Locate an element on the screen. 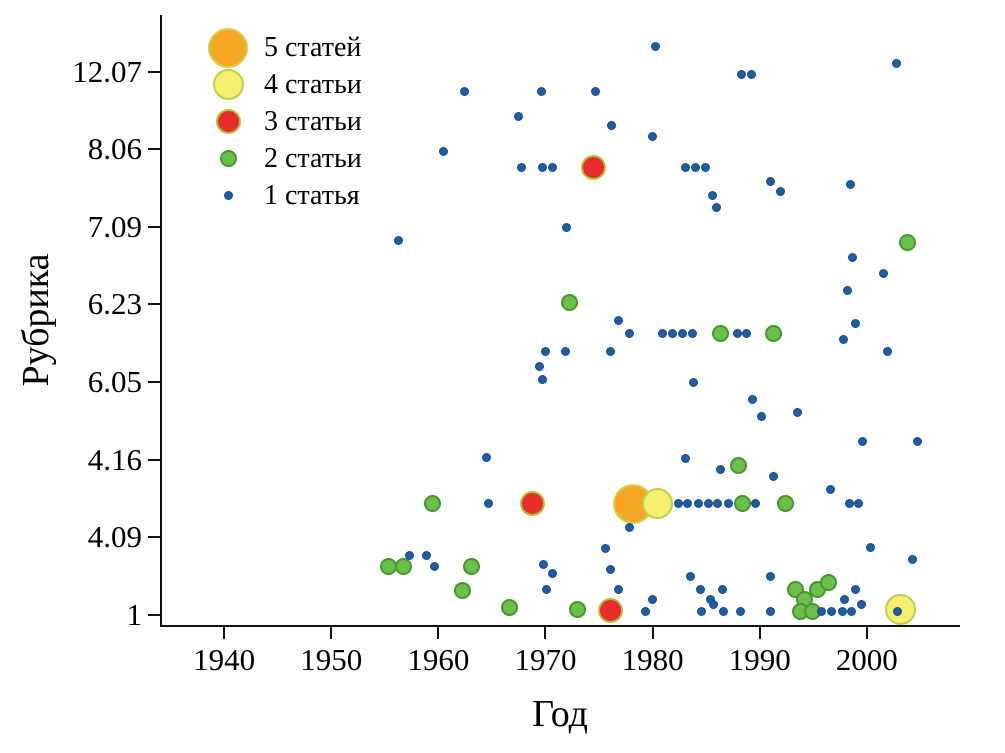 This screenshot has width=1005, height=753. y-tick-label: 1 is located at coordinates (134, 614).